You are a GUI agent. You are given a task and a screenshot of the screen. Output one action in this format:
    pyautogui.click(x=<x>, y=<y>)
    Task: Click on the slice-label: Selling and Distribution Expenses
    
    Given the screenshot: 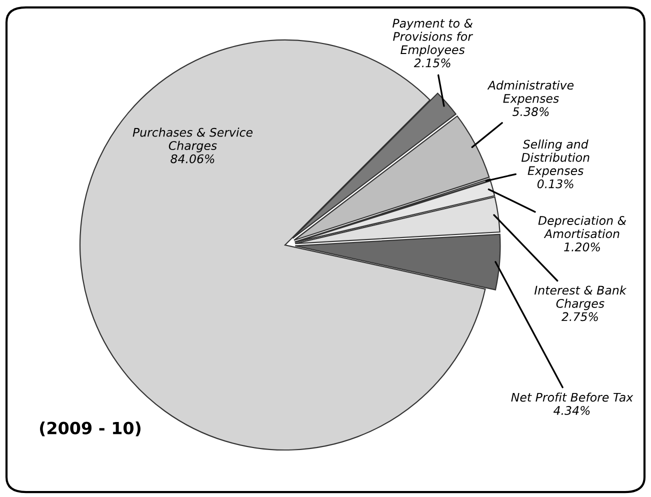 What is the action you would take?
    pyautogui.click(x=555, y=159)
    